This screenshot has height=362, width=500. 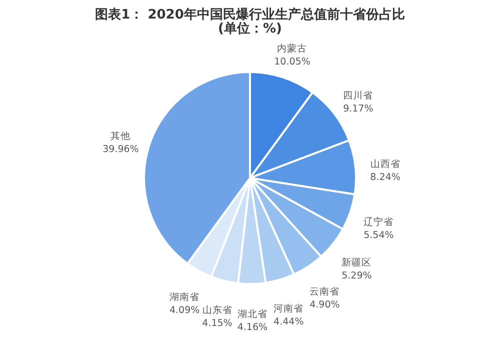 I want to click on chart-title: 图表1： 2020年中国民爆行业生产总值前十省份占比, so click(x=250, y=14).